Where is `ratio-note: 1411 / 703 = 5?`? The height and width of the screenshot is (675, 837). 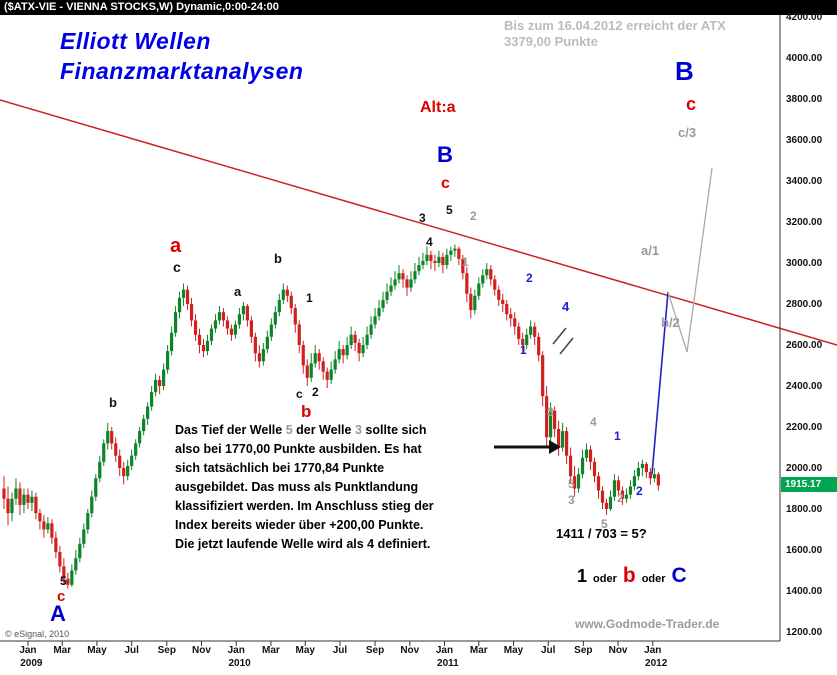
ratio-note: 1411 / 703 = 5? is located at coordinates (601, 533).